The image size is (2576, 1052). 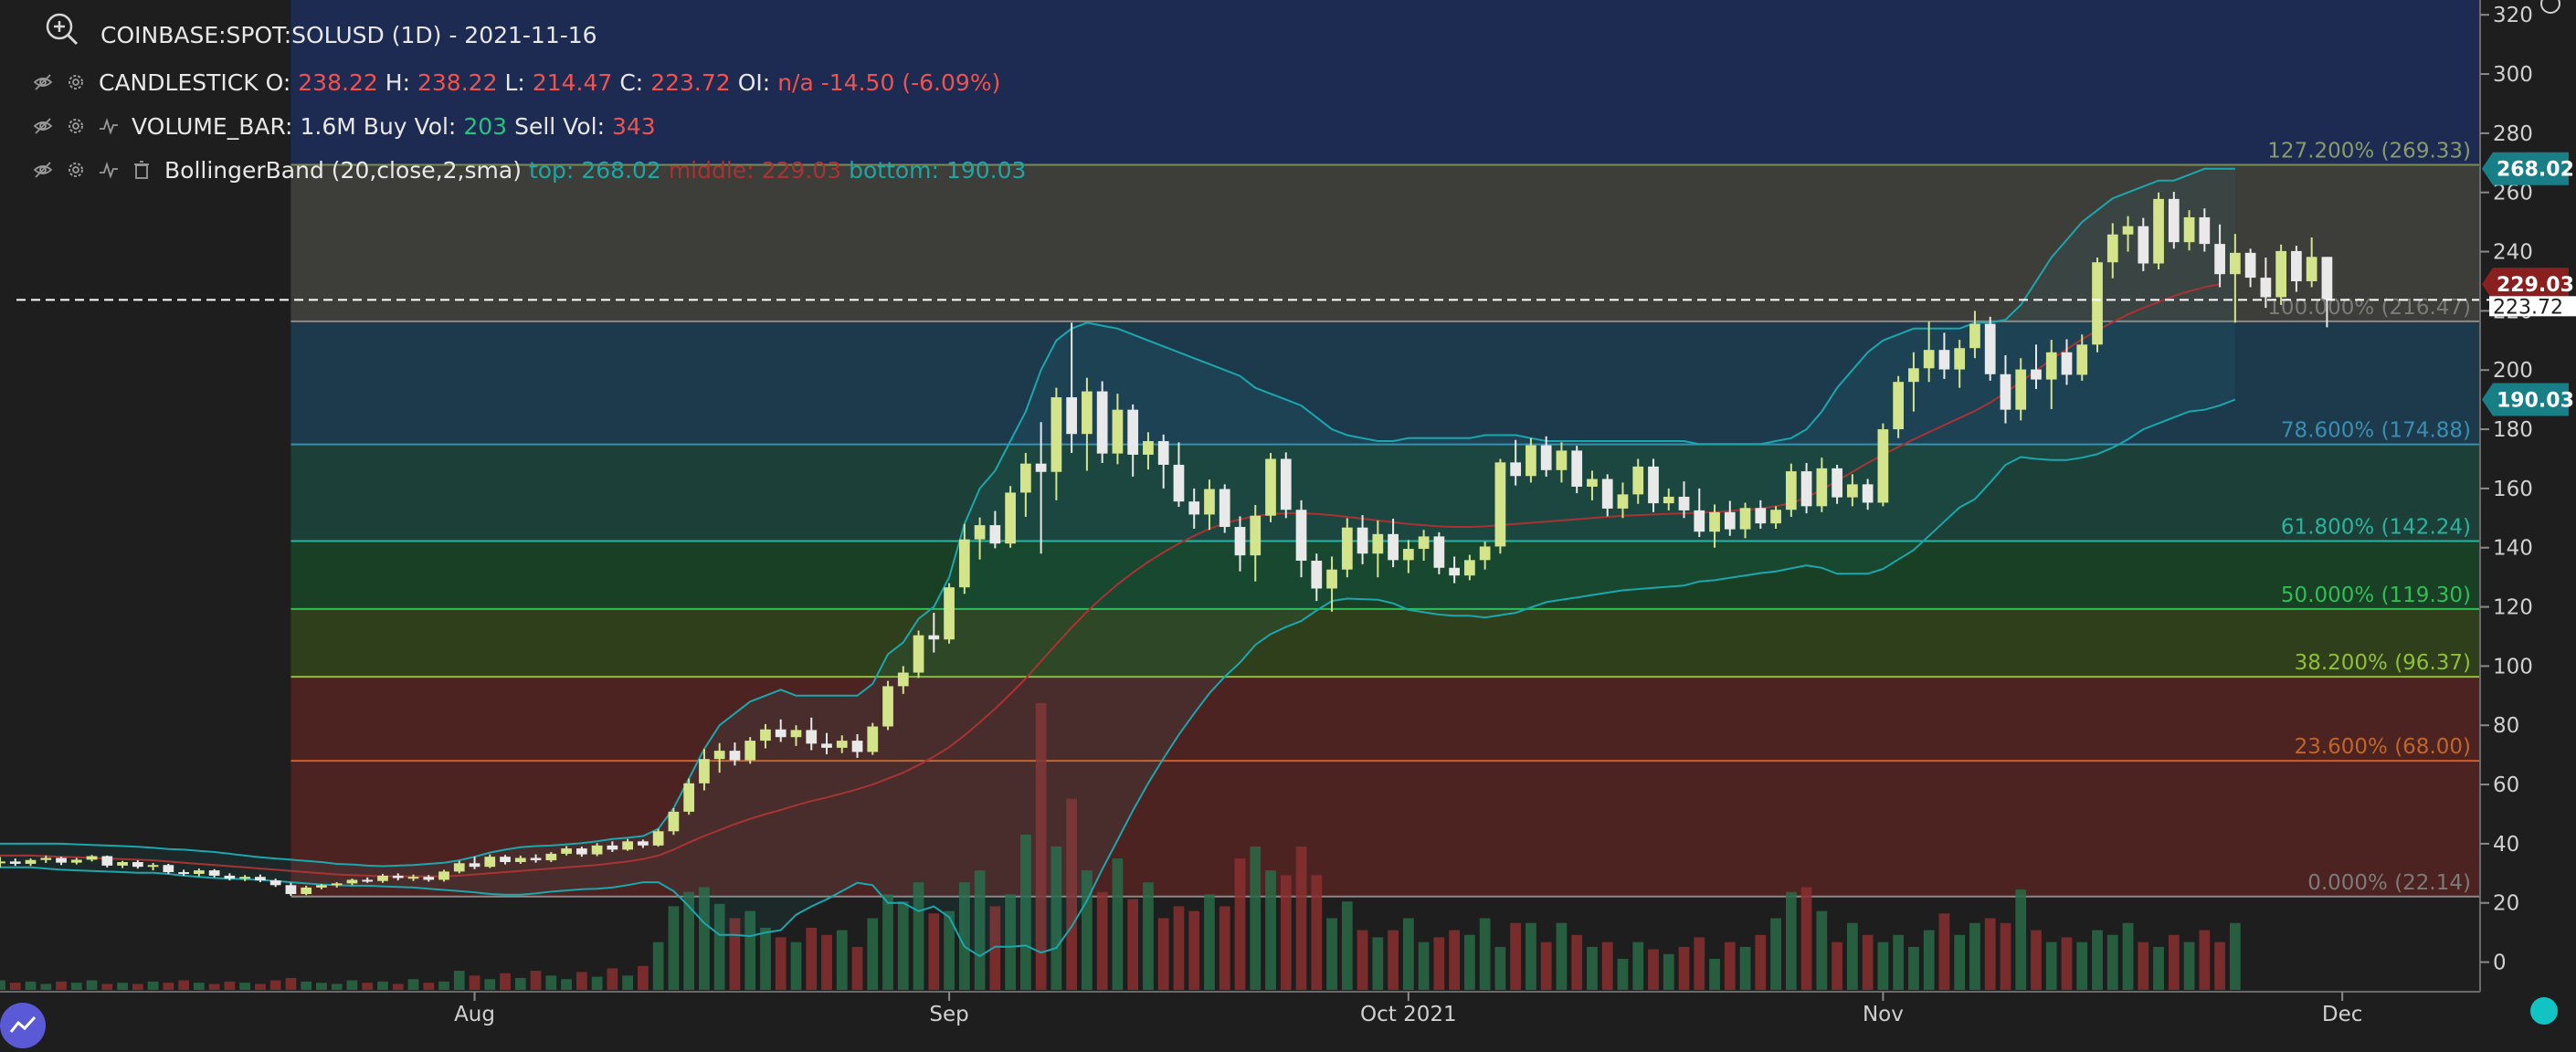 What do you see at coordinates (142, 170) in the screenshot?
I see `trash-icon` at bounding box center [142, 170].